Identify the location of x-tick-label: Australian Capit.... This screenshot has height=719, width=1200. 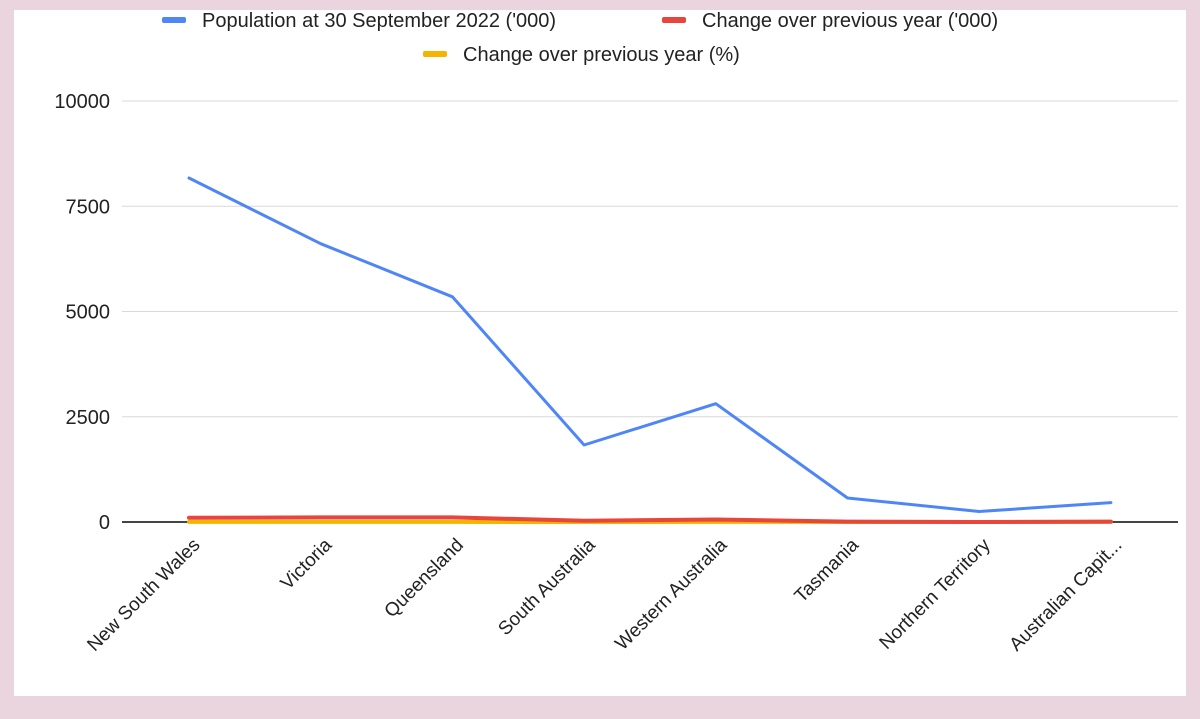
(1066, 595).